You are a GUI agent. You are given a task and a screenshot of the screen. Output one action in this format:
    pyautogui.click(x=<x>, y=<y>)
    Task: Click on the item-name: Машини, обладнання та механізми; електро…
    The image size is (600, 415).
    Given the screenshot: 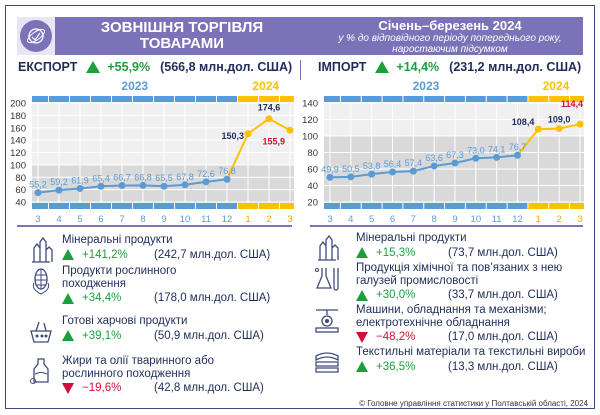 What is the action you would take?
    pyautogui.click(x=451, y=316)
    